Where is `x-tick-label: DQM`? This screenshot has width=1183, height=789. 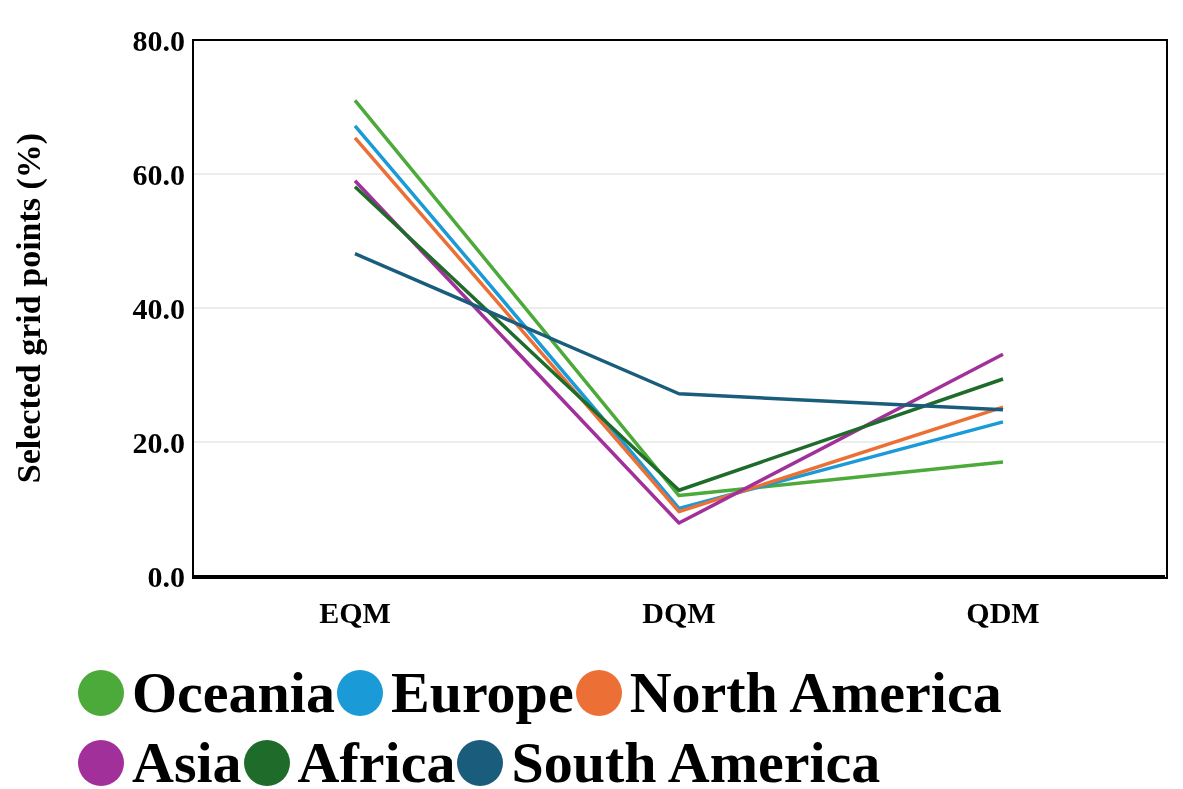 x-tick-label: DQM is located at coordinates (679, 613).